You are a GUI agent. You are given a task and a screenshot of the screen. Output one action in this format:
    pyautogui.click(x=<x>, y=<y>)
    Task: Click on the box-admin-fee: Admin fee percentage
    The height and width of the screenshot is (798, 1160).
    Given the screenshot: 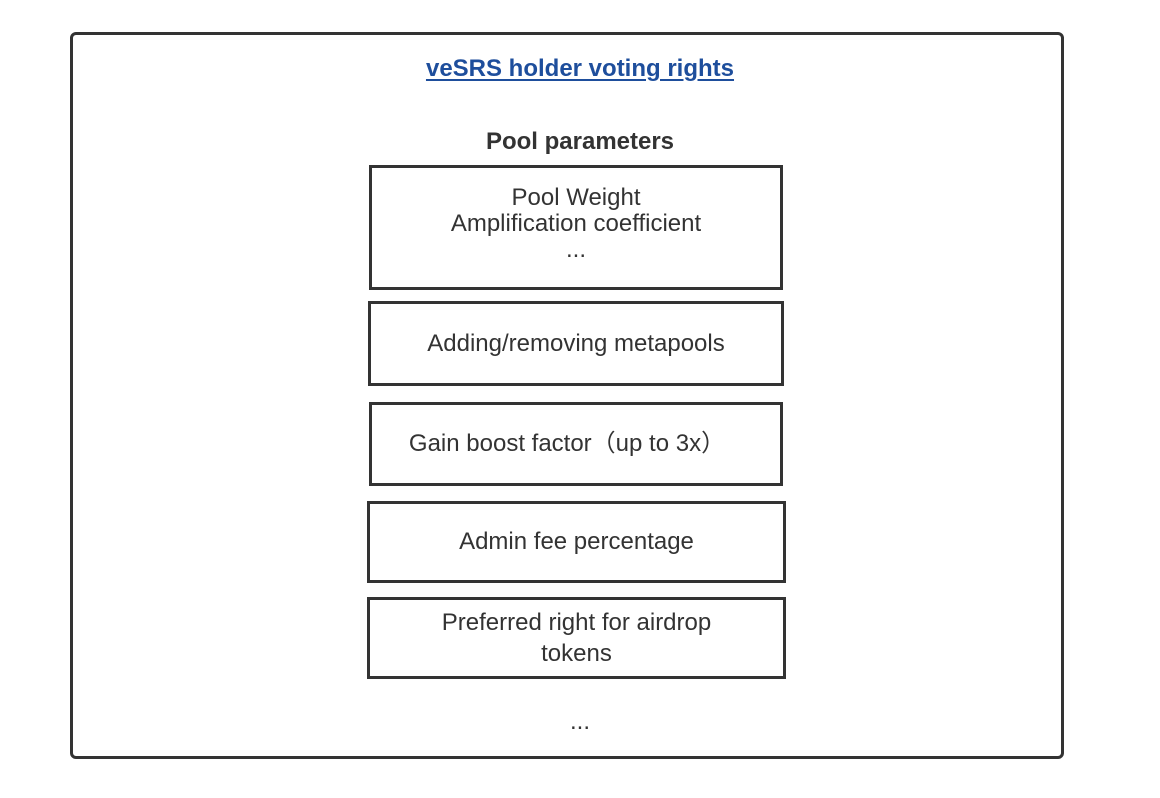 What is the action you would take?
    pyautogui.click(x=576, y=542)
    